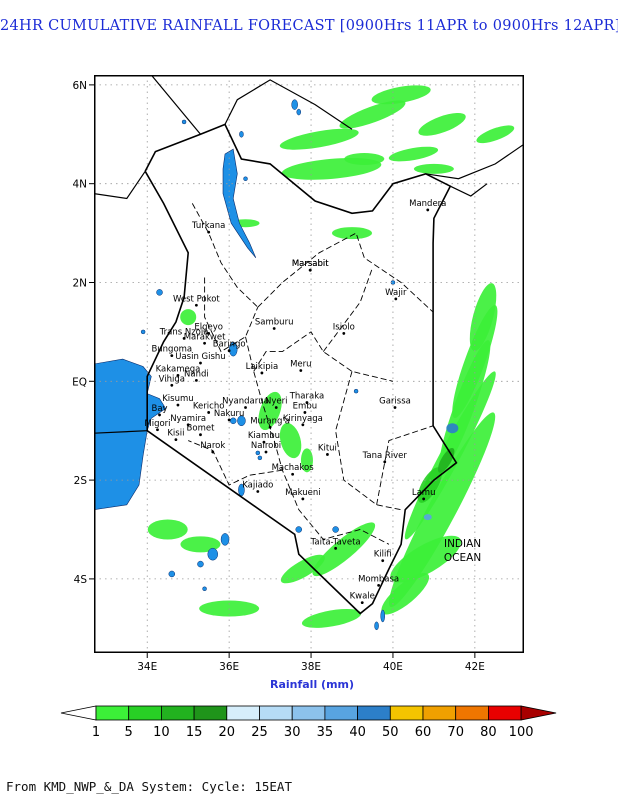 This screenshot has height=800, width=618. I want to click on place-label: Kilifi, so click(383, 555).